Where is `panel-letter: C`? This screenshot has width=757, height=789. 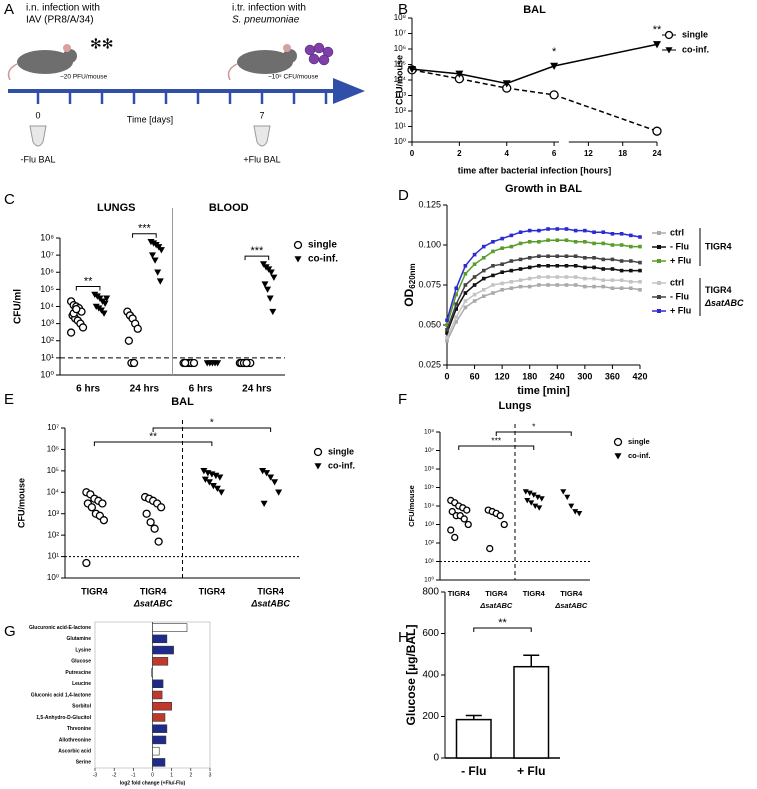
panel-letter: C is located at coordinates (9, 199).